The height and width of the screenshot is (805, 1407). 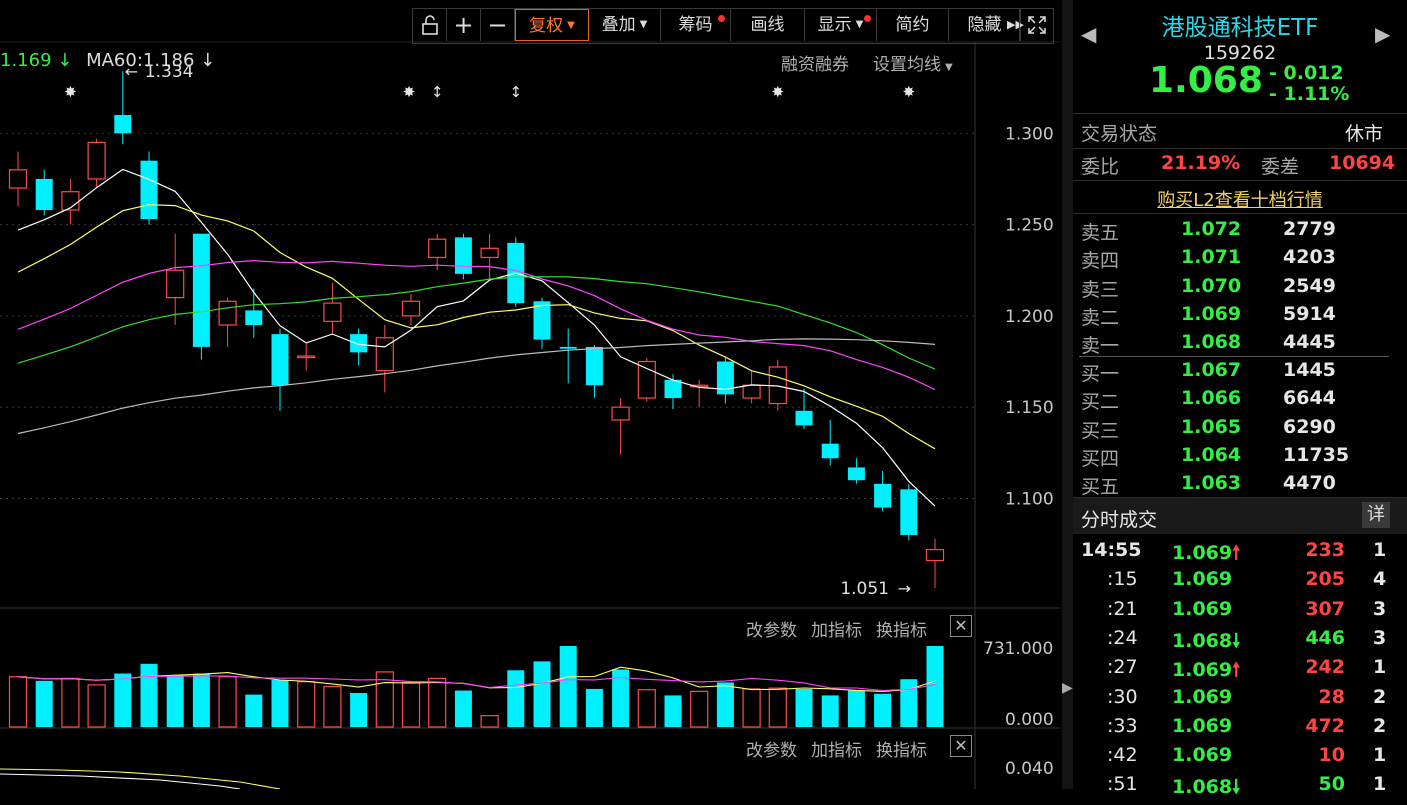 I want to click on toolbar-button-5: 简约, so click(x=913, y=25).